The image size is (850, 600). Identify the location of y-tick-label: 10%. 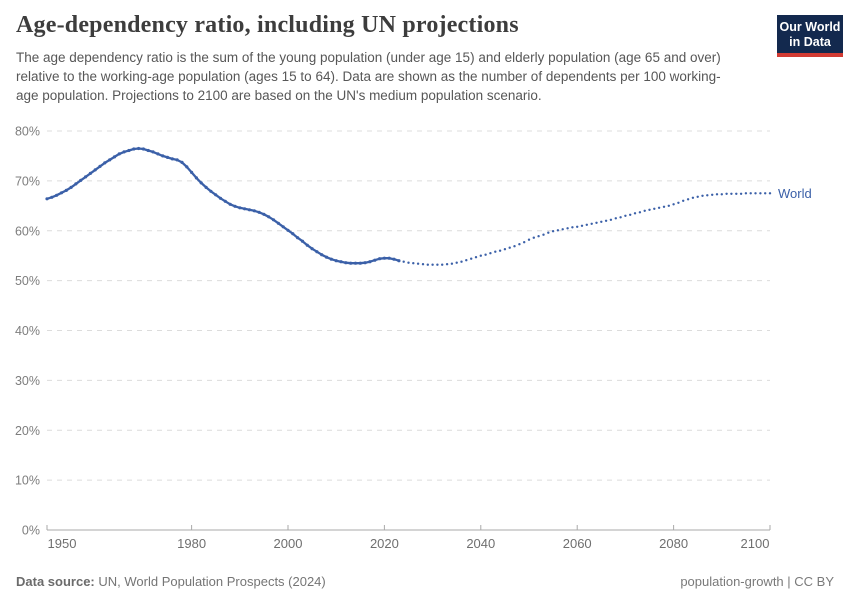
(27, 481).